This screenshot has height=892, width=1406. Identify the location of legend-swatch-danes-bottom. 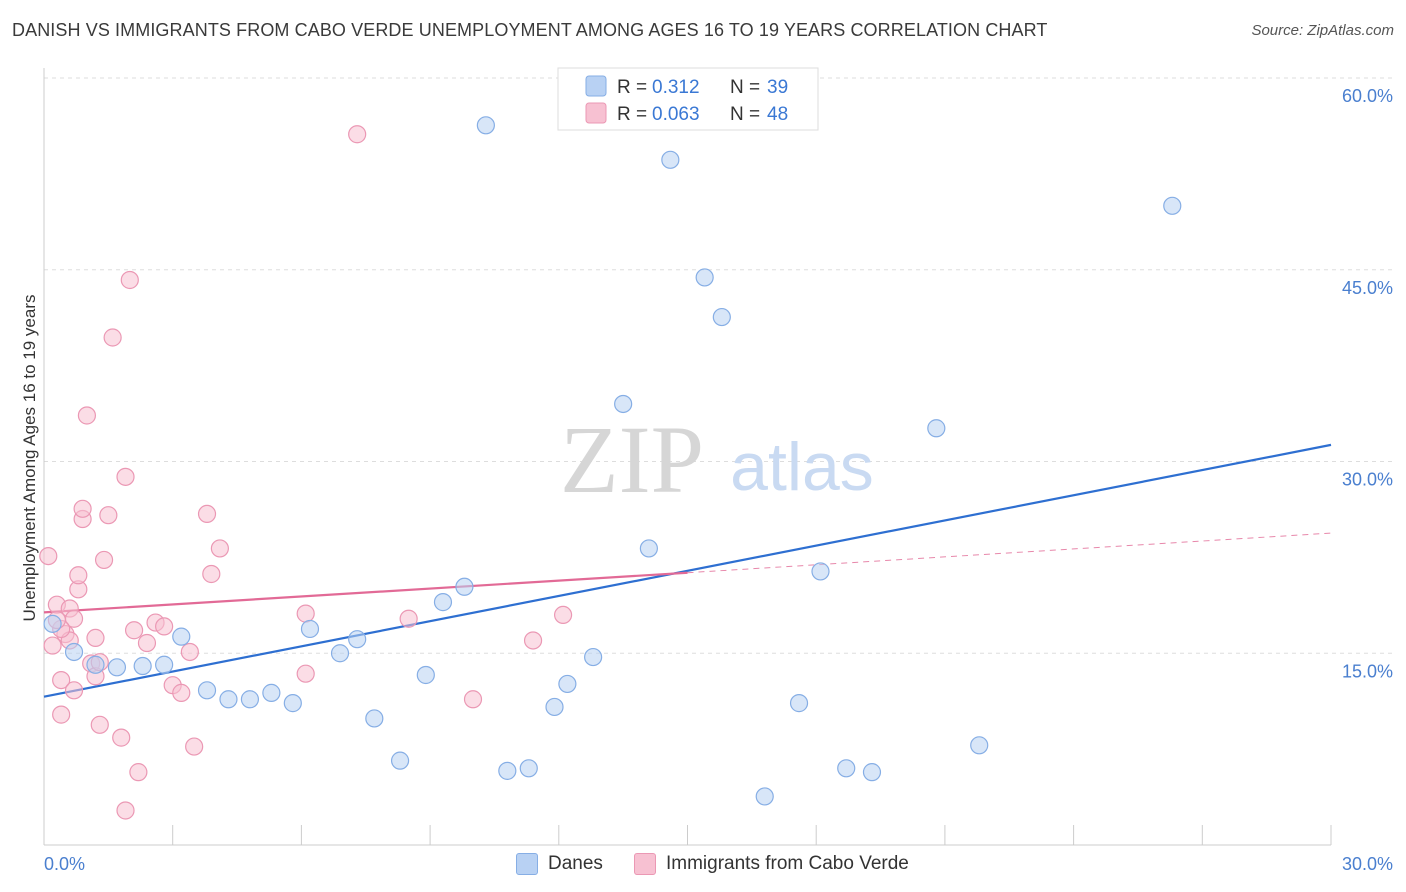
(527, 864).